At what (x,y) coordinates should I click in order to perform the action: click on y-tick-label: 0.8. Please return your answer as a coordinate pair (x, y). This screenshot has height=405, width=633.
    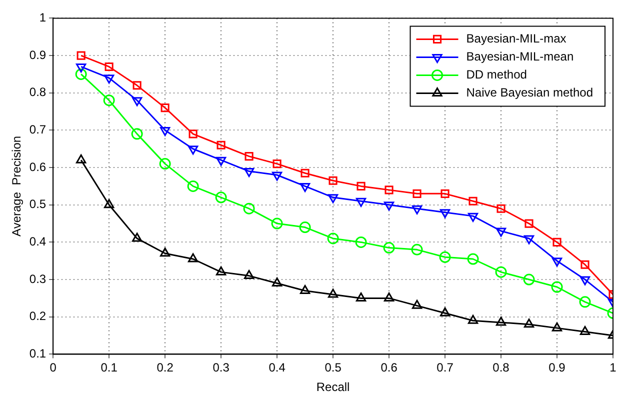
    Looking at the image, I should click on (37, 92).